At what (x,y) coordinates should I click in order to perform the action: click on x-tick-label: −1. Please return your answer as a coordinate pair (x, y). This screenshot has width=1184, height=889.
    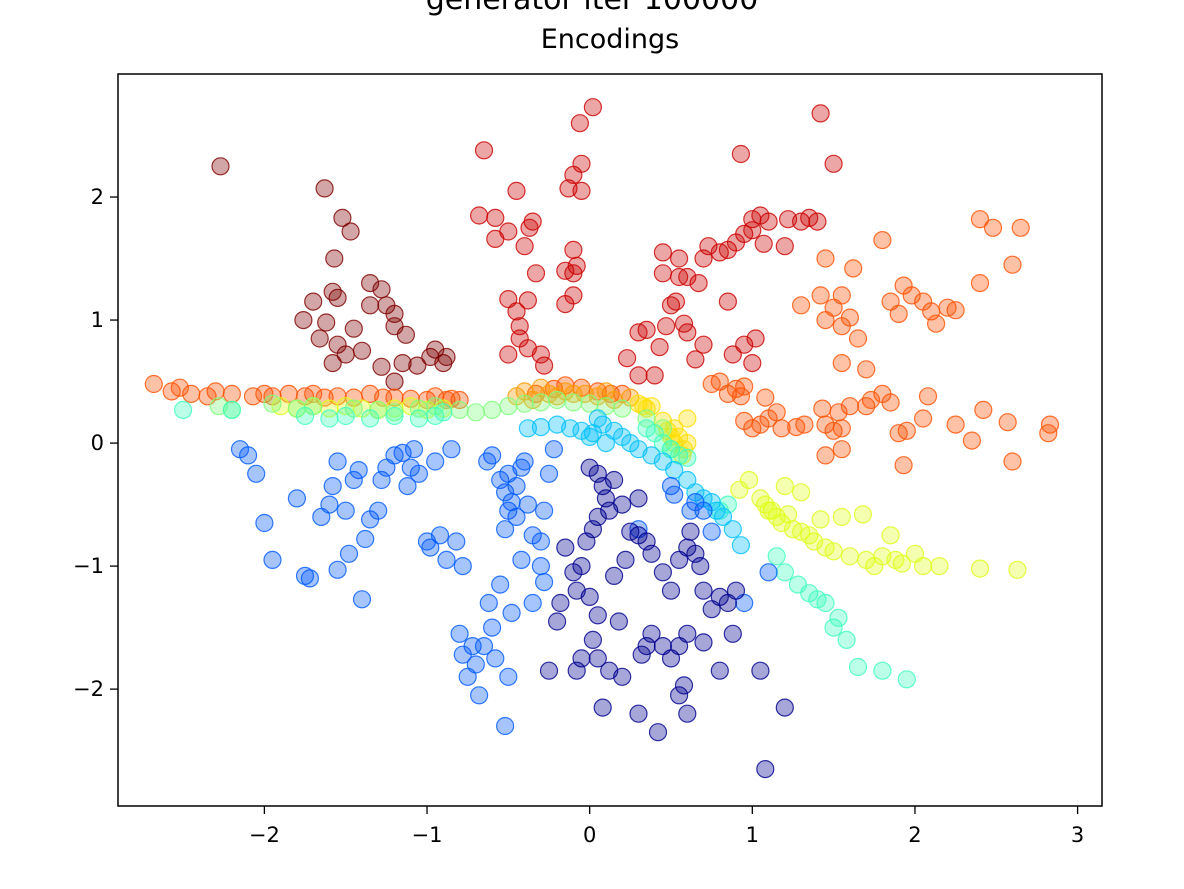
    Looking at the image, I should click on (427, 835).